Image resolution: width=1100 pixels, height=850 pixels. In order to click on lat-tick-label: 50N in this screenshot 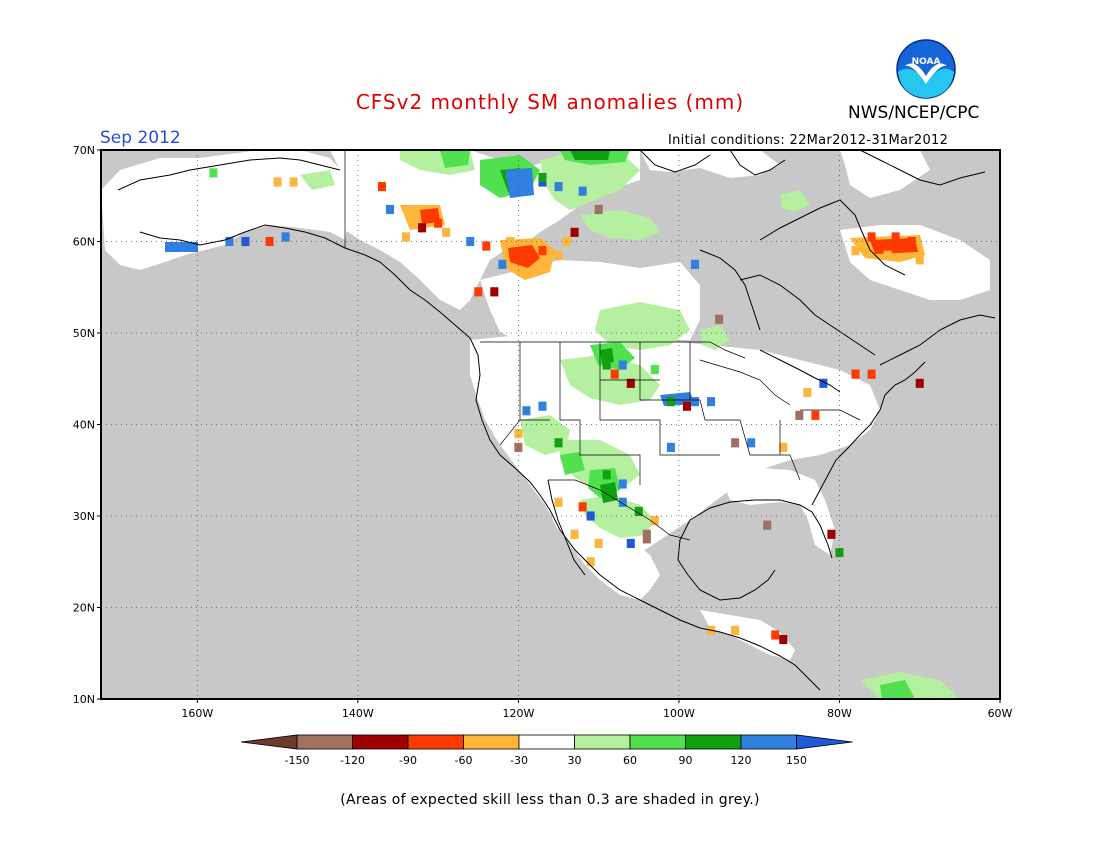, I will do `click(84, 333)`.